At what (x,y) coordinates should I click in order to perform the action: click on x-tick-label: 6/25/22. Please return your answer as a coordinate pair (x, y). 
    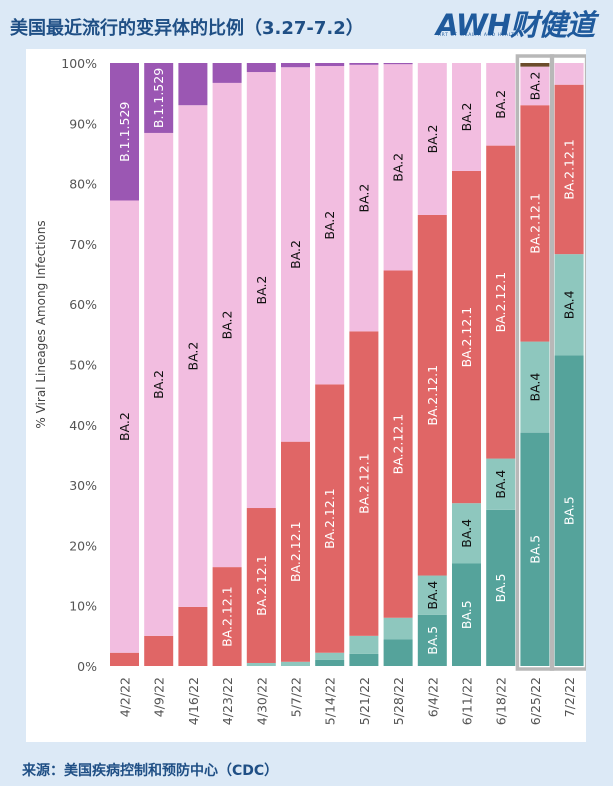
    Looking at the image, I should click on (535, 701).